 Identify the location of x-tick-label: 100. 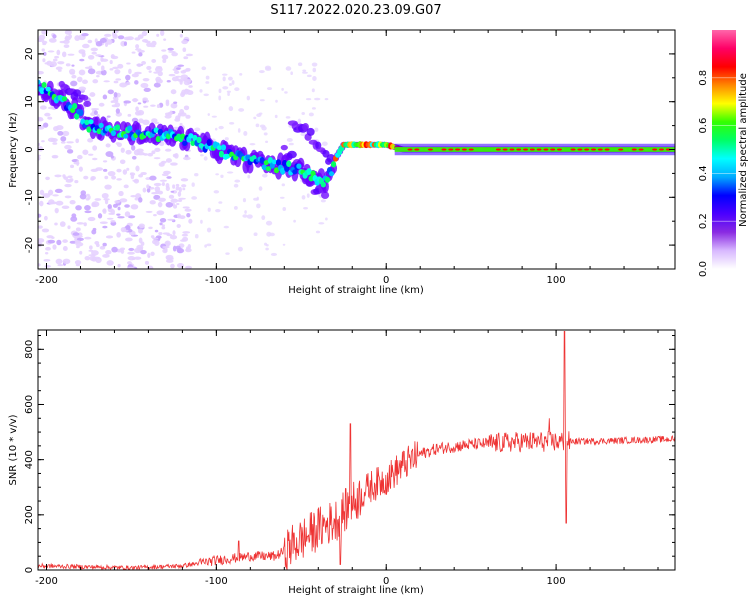
(556, 280).